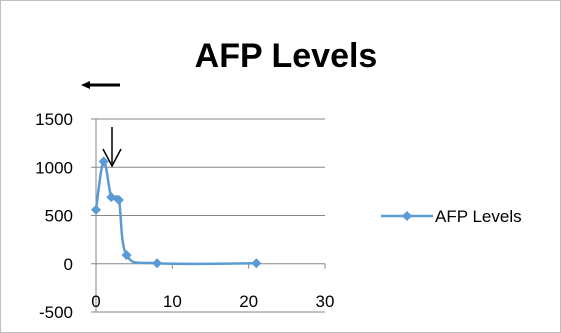 Image resolution: width=561 pixels, height=333 pixels. Describe the element at coordinates (85, 85) in the screenshot. I see `left-arrow-head` at that location.